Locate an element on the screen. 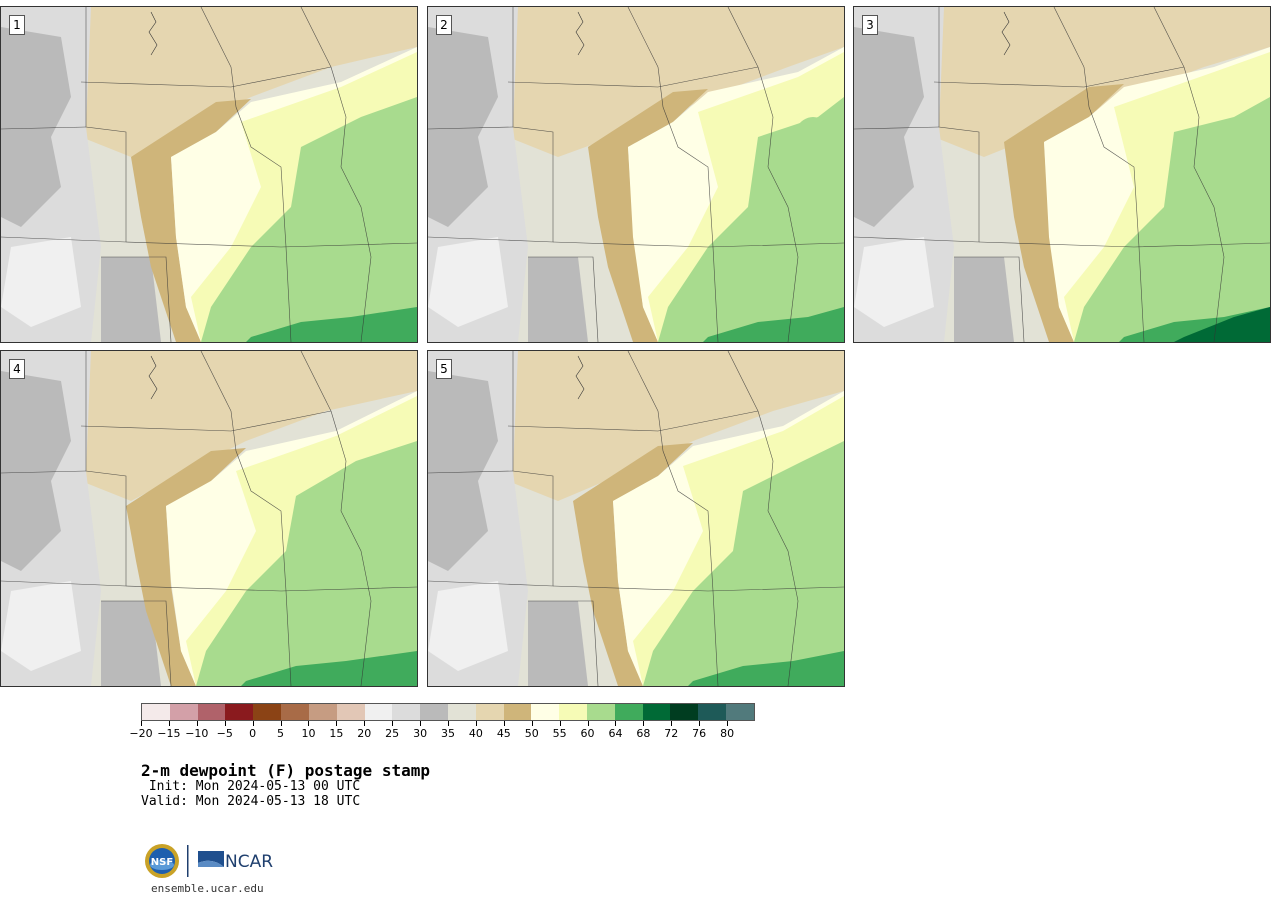 This screenshot has width=1280, height=901. colorbar-tick-label: −5 is located at coordinates (224, 733).